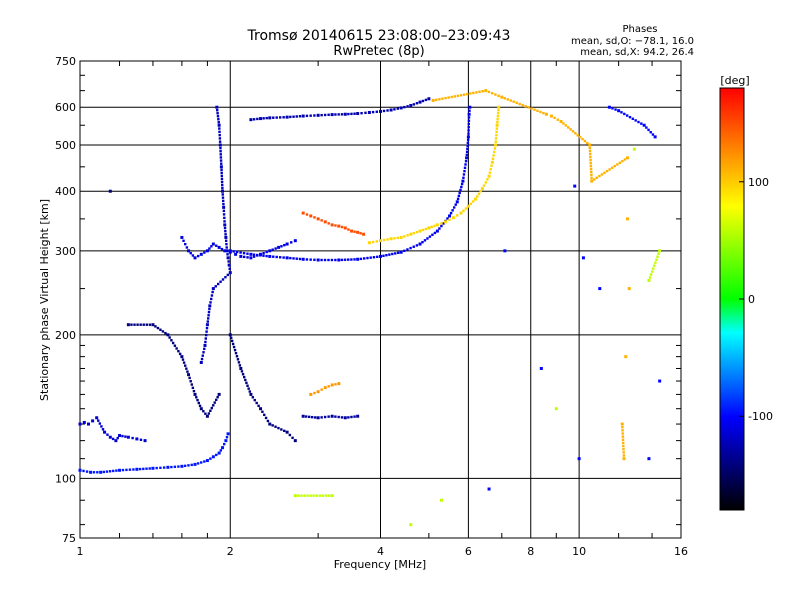  I want to click on colorbar-ticks: 100 0 -100, so click(756, 299).